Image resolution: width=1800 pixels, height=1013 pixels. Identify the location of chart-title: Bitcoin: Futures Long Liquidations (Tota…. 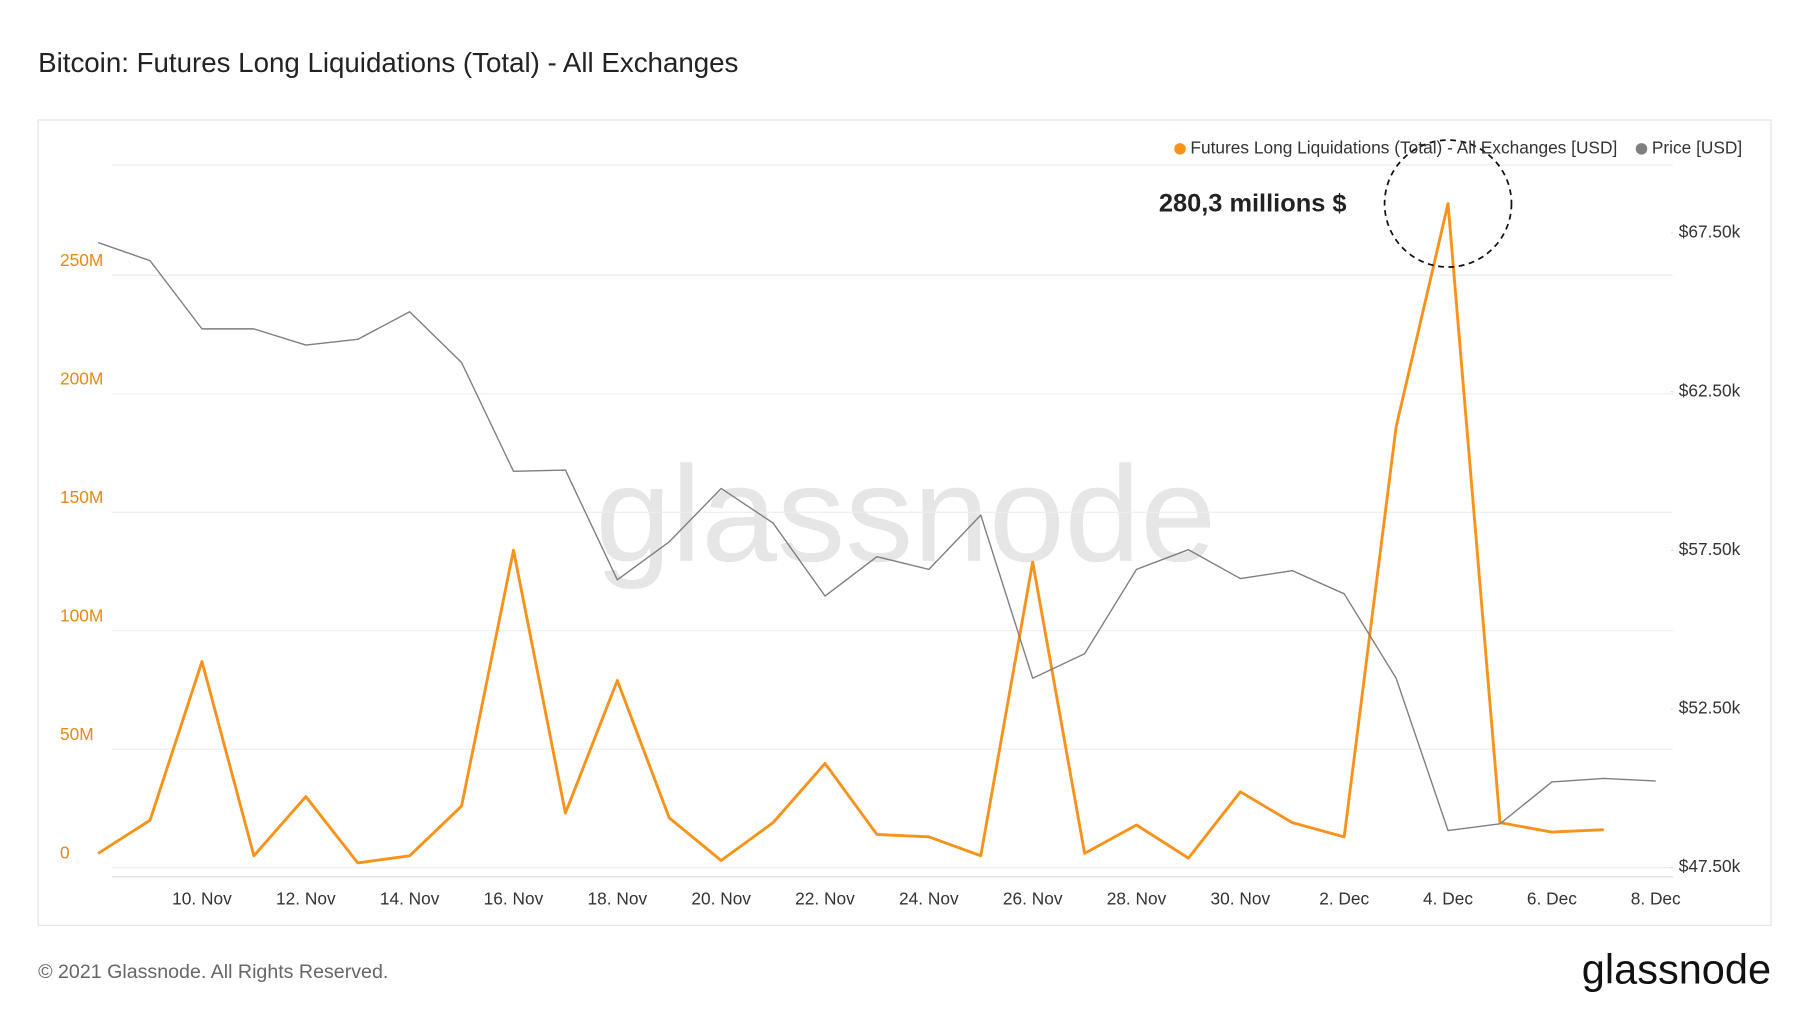
(388, 62).